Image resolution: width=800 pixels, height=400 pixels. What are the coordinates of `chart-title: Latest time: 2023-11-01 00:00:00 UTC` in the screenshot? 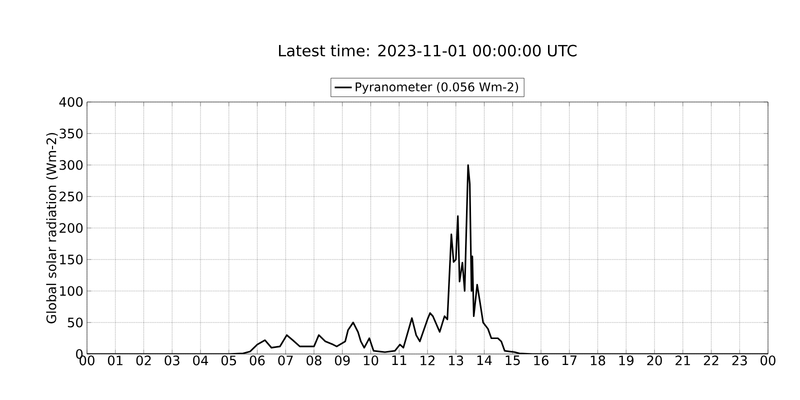 It's located at (428, 50).